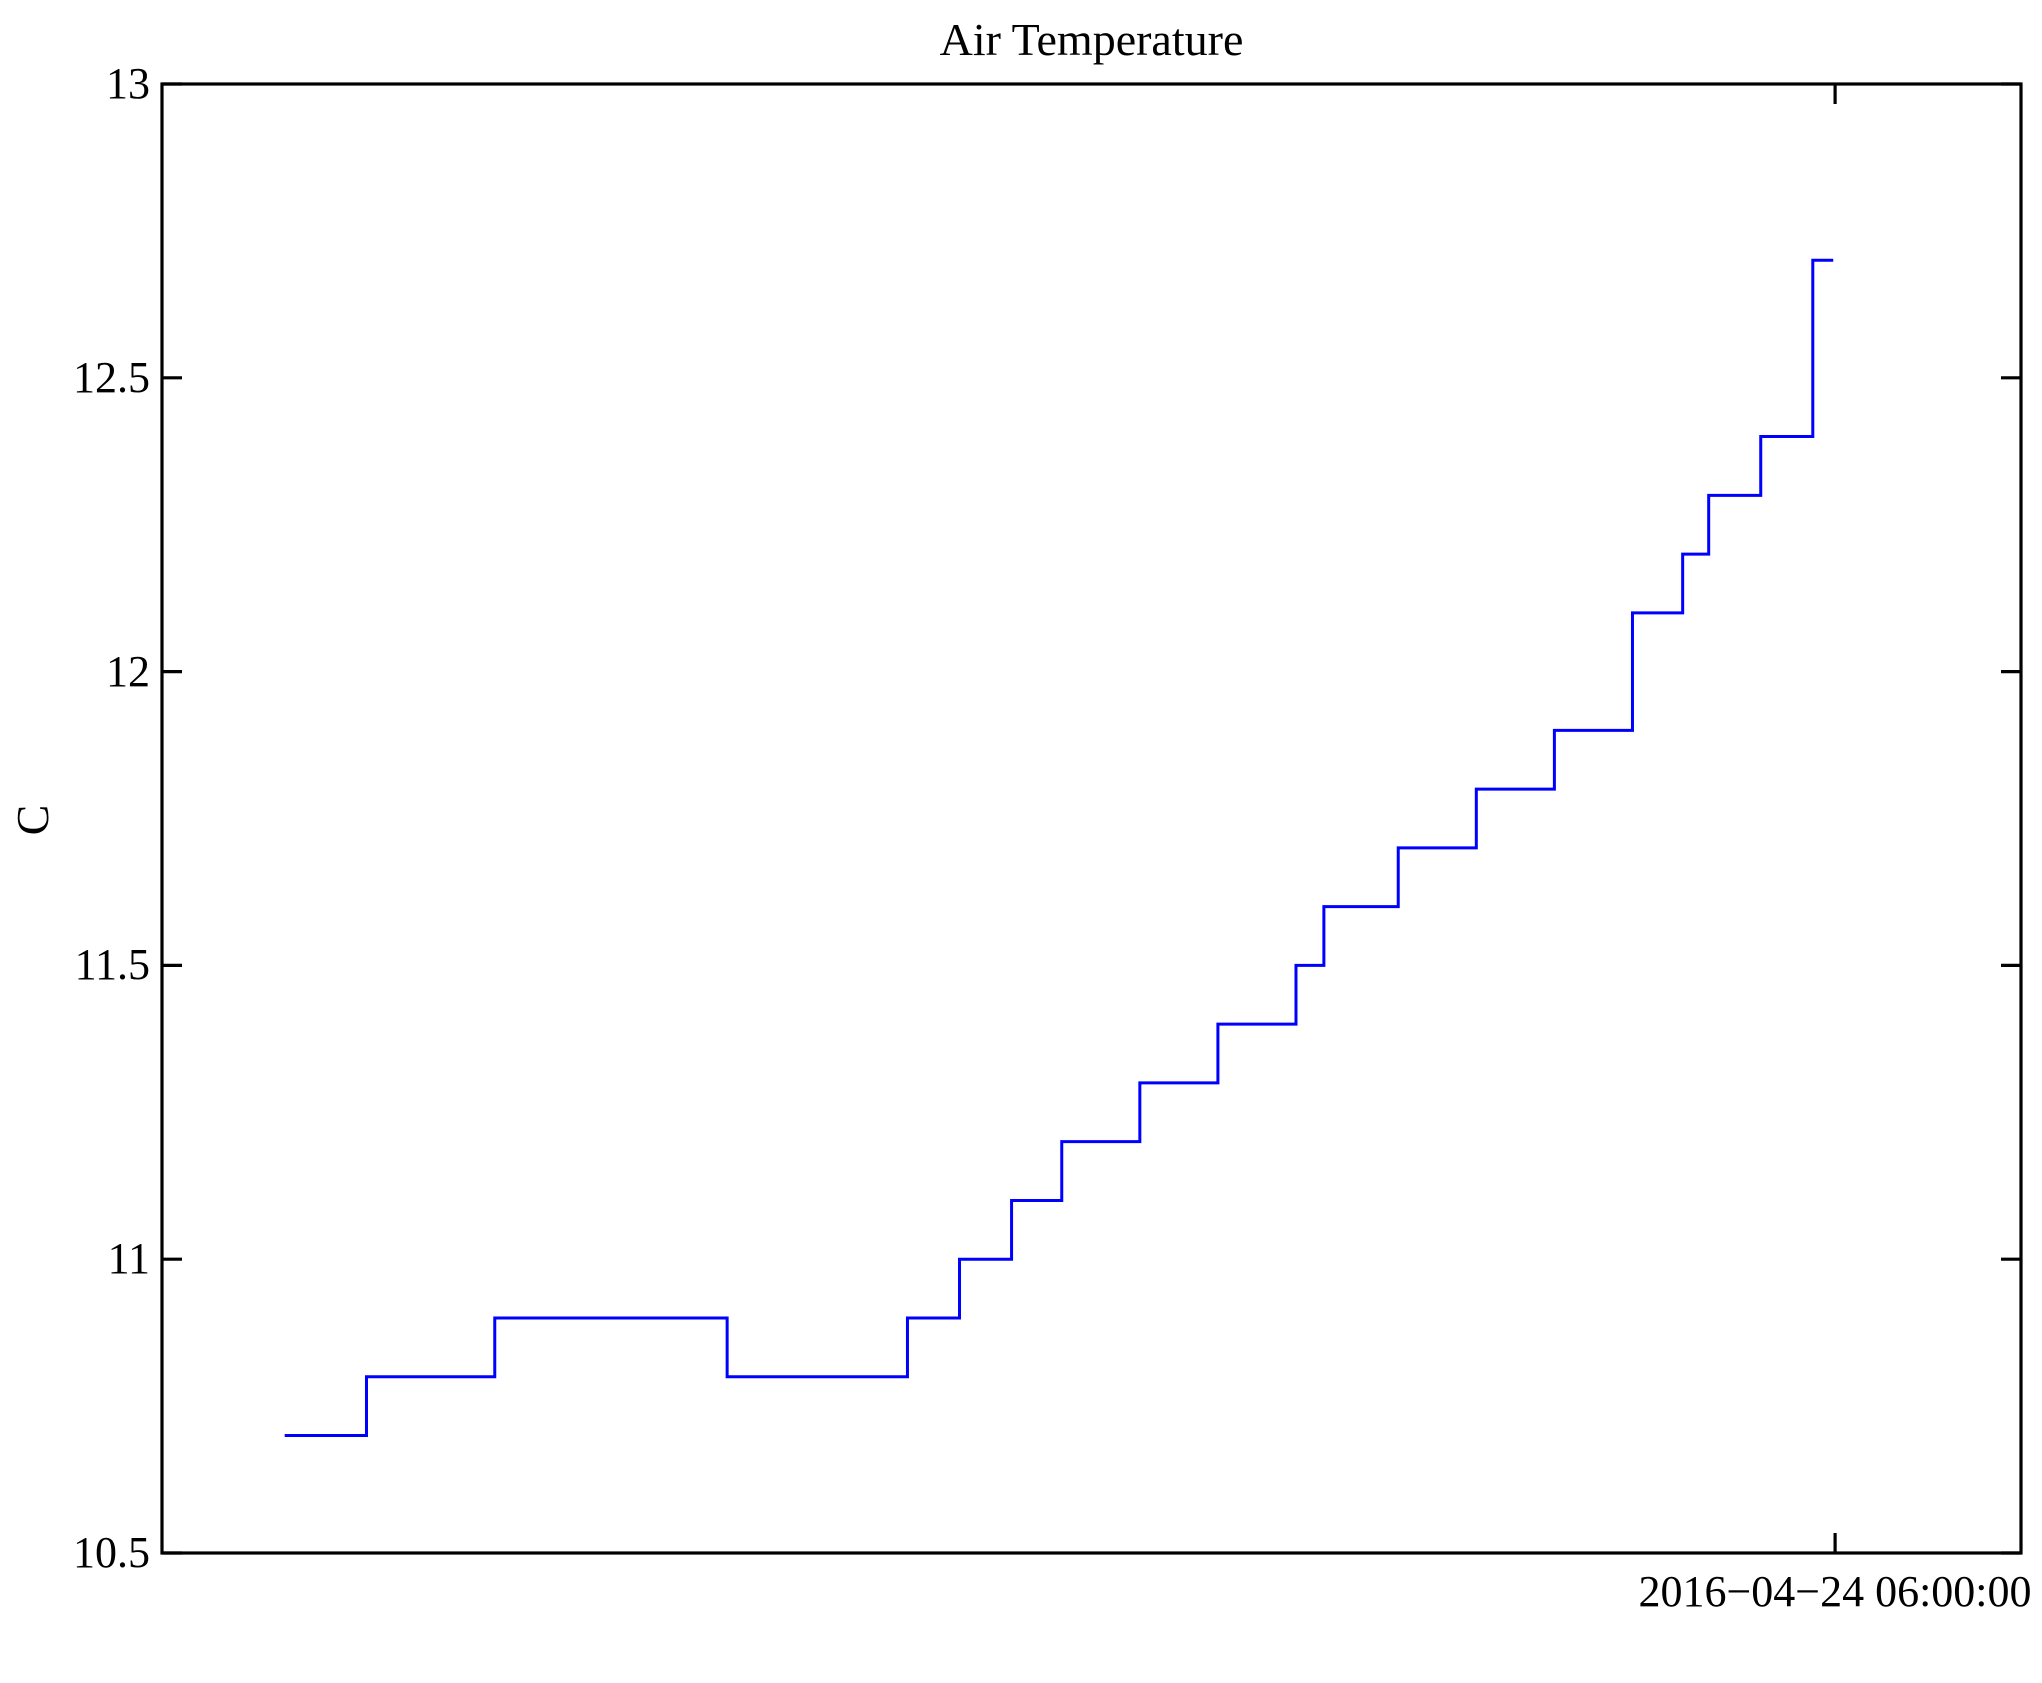  Describe the element at coordinates (1091, 39) in the screenshot. I see `chart-title: Air Temperature` at that location.